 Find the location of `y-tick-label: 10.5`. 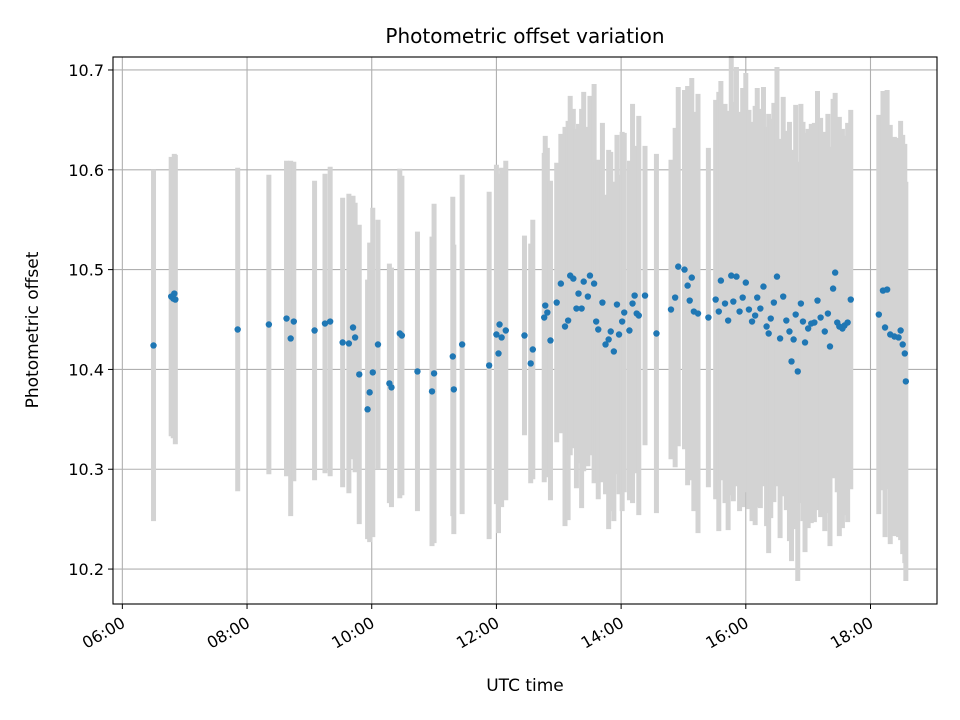

y-tick-label: 10.5 is located at coordinates (86, 270).